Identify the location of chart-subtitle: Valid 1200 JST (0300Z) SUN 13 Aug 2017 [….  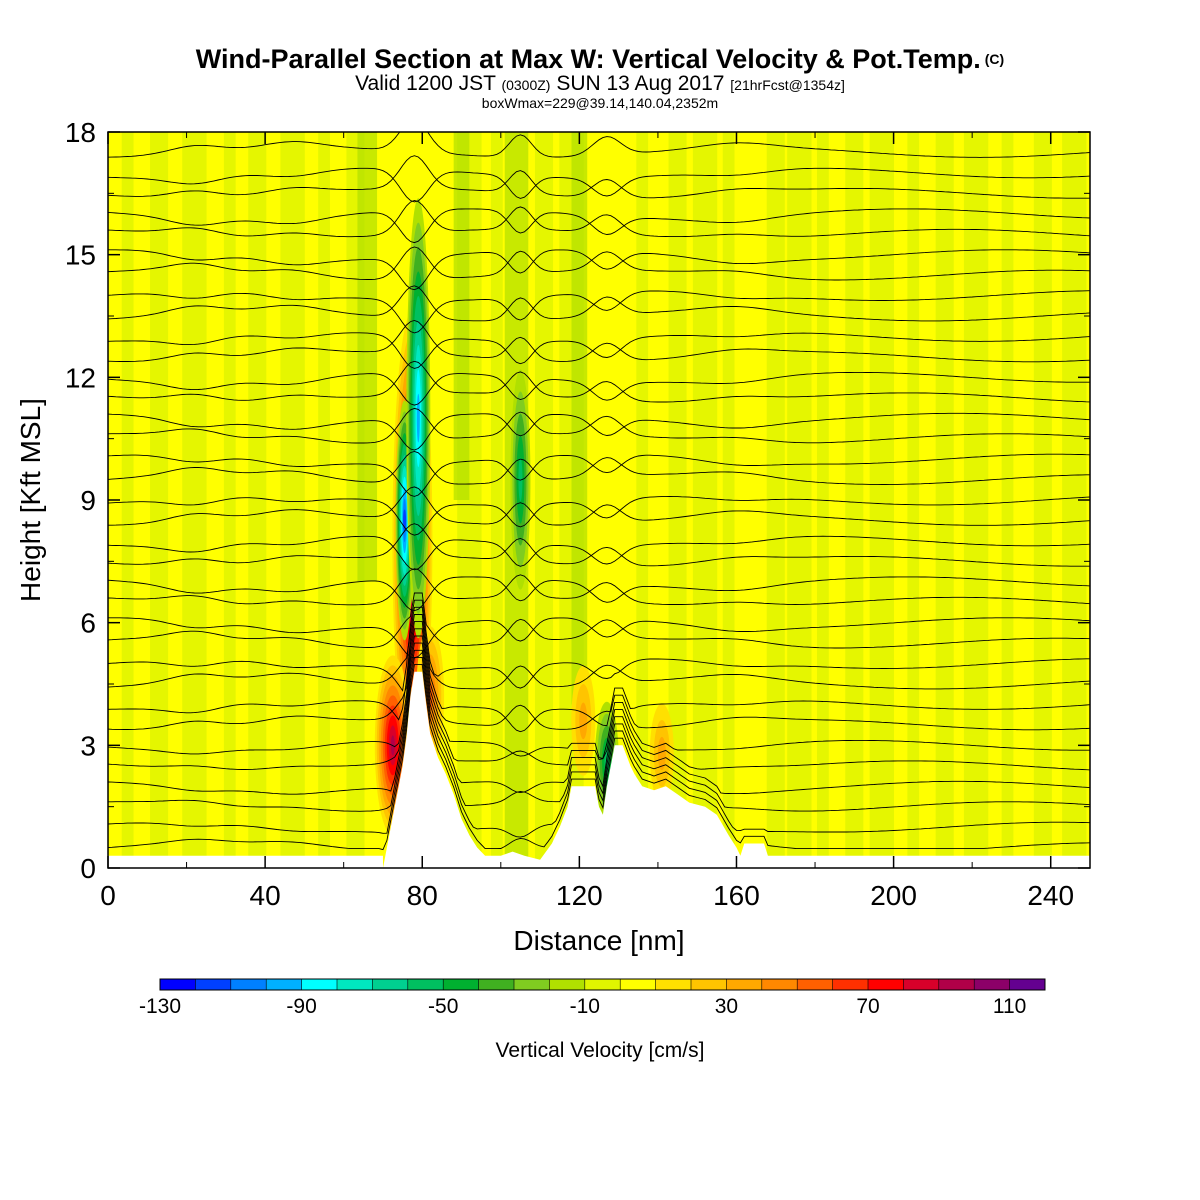
(600, 83).